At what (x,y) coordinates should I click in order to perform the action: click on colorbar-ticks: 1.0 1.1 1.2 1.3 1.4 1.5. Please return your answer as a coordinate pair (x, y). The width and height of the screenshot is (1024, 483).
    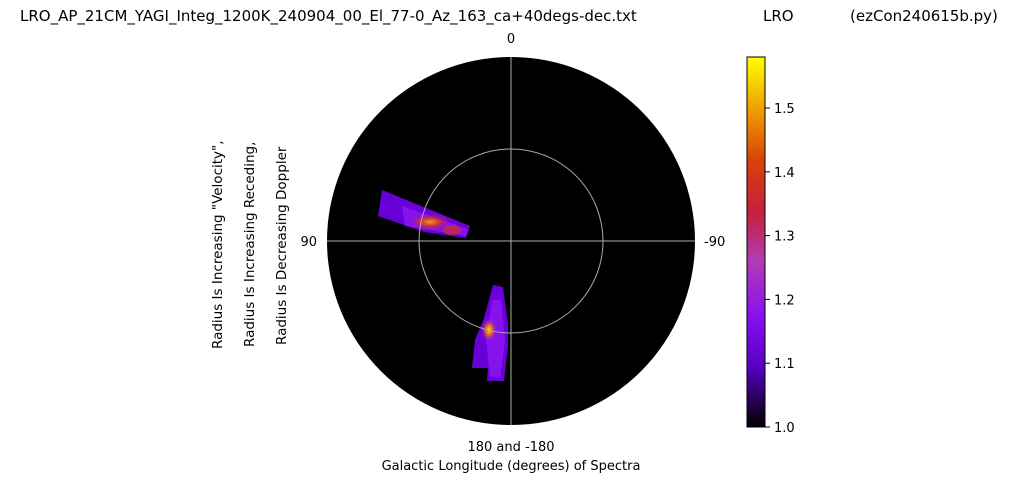
    Looking at the image, I should click on (780, 269).